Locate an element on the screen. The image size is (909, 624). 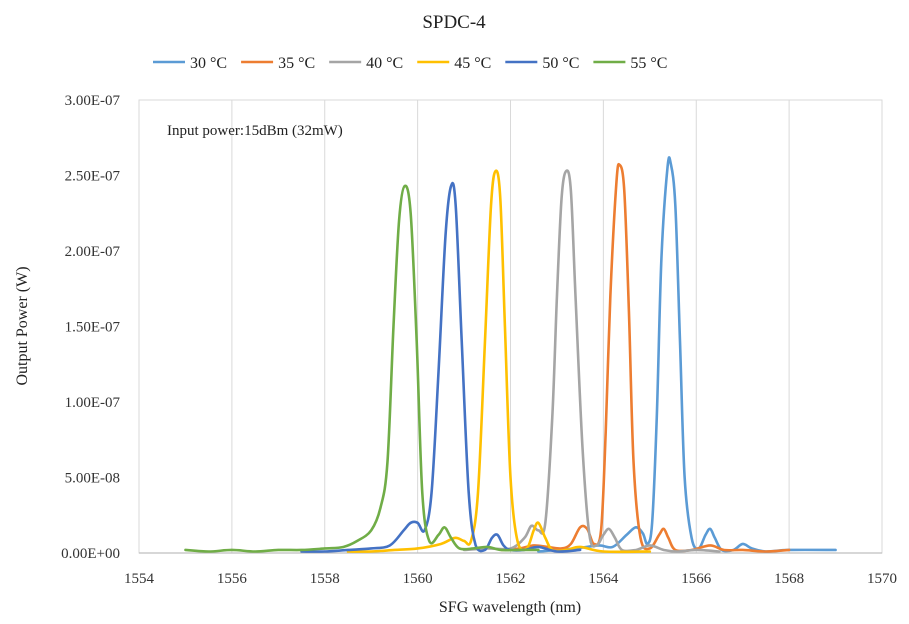
legend-label: 45 °C is located at coordinates (472, 63).